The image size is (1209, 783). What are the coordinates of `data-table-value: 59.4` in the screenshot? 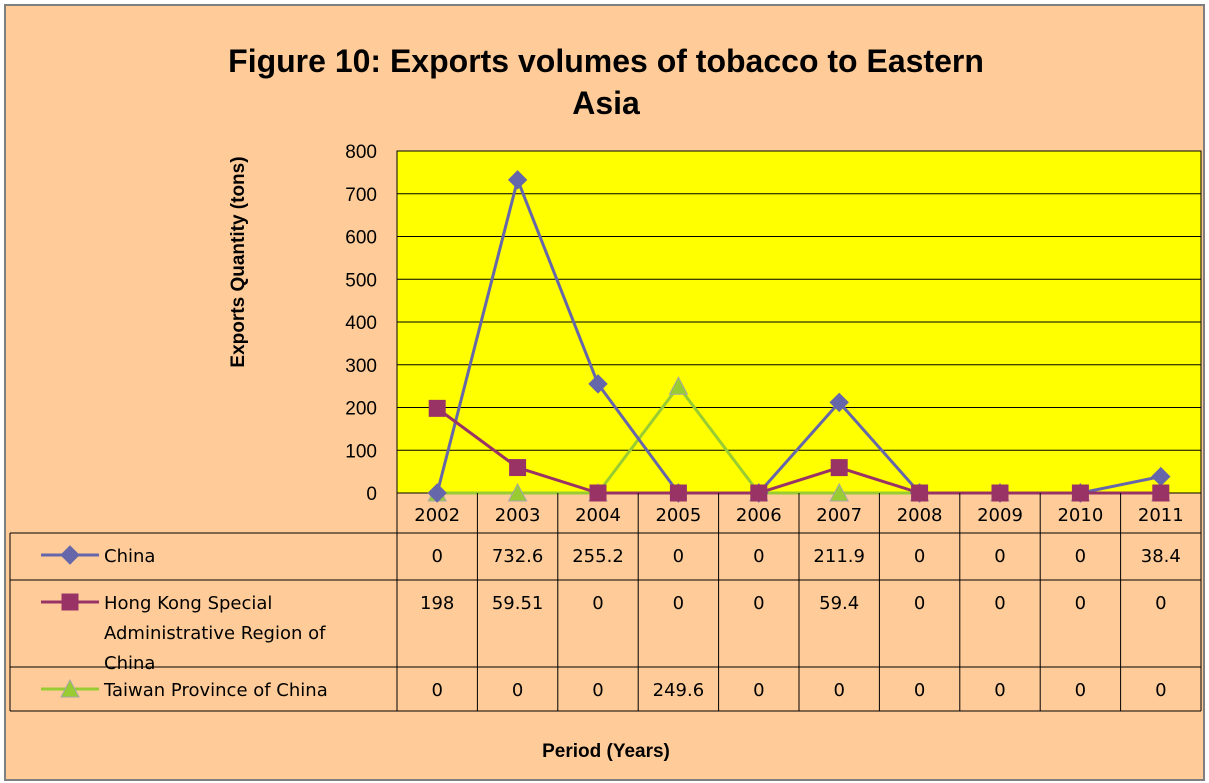 It's located at (839, 603).